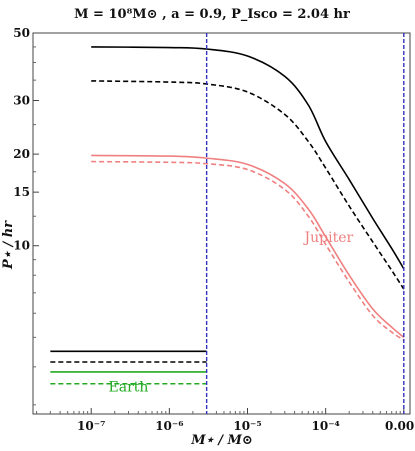  Describe the element at coordinates (326, 426) in the screenshot. I see `x-tick-label: 10⁻⁴` at that location.